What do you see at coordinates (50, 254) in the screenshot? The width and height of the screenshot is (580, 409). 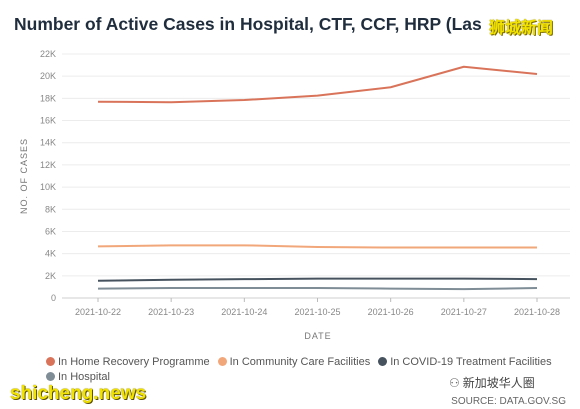 I see `y-tick-label: 4K` at bounding box center [50, 254].